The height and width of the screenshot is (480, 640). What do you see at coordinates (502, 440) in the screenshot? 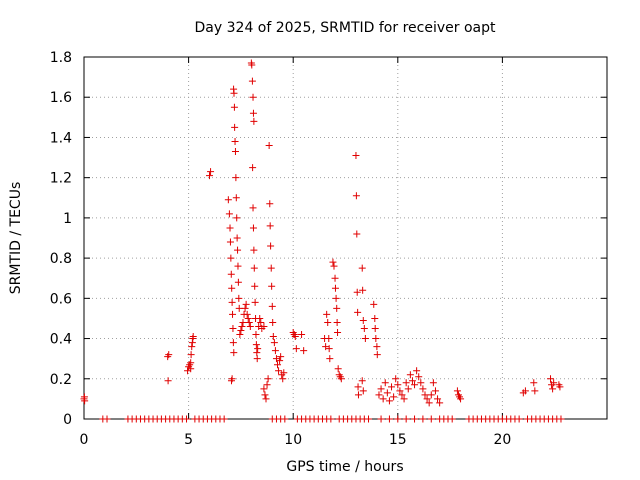
I see `x-tick-label: 20` at bounding box center [502, 440].